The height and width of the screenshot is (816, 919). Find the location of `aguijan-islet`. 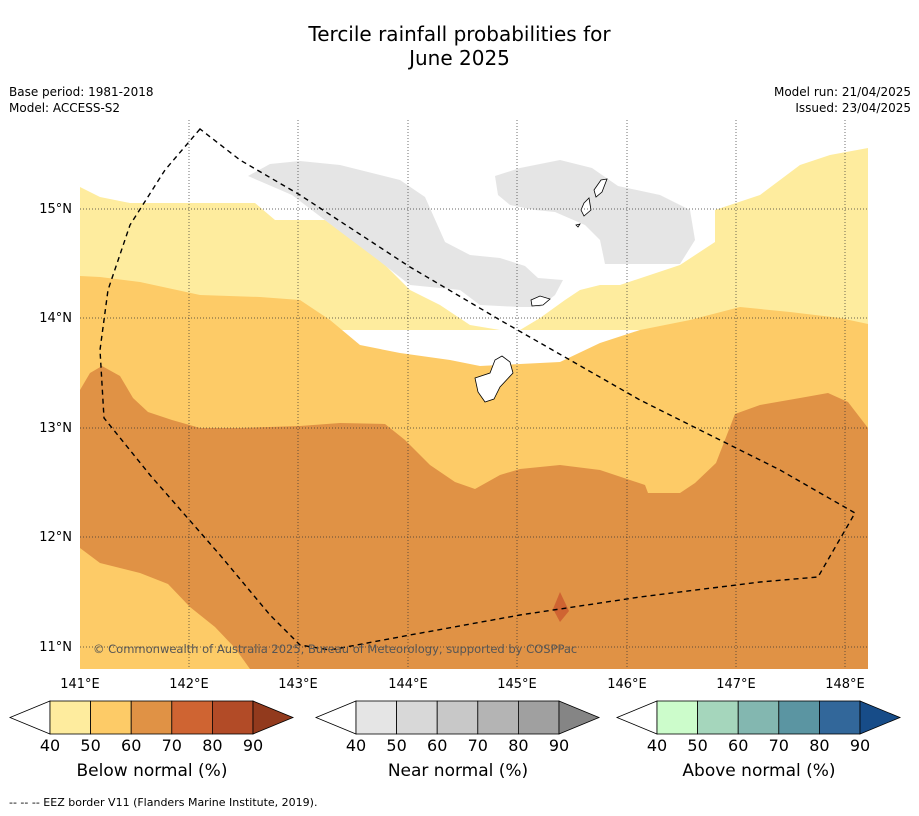

aguijan-islet is located at coordinates (578, 225).